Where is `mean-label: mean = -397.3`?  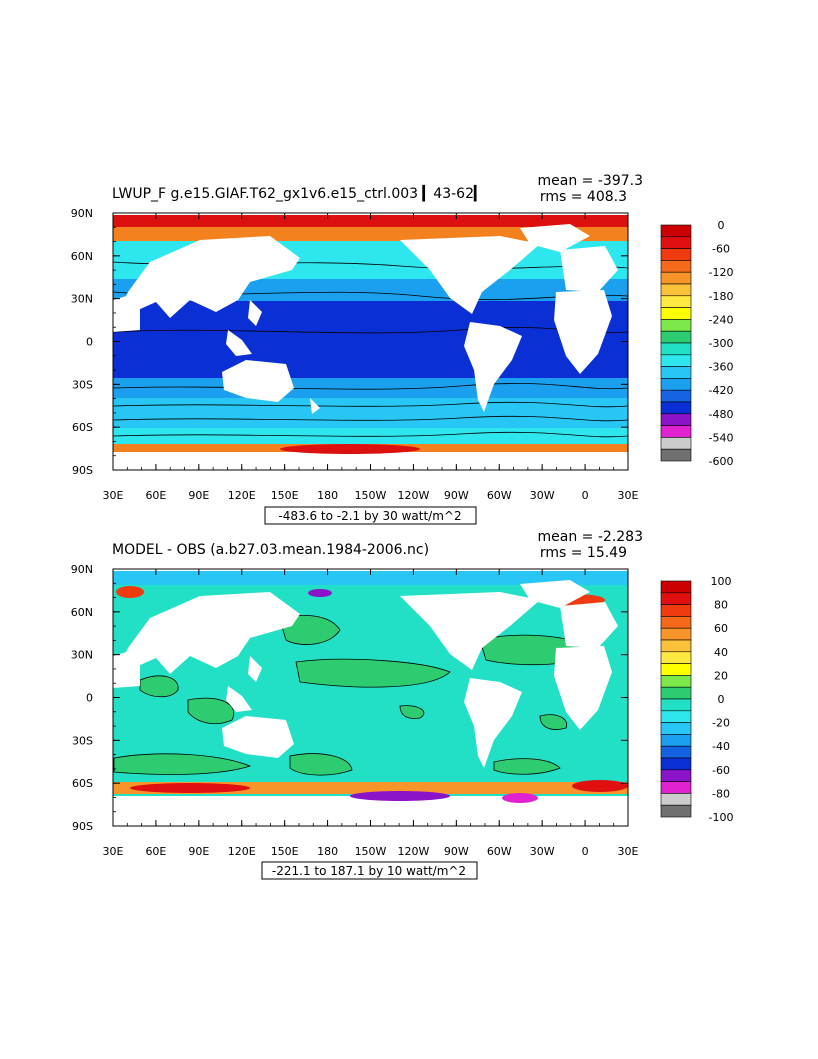
mean-label: mean = -397.3 is located at coordinates (590, 181).